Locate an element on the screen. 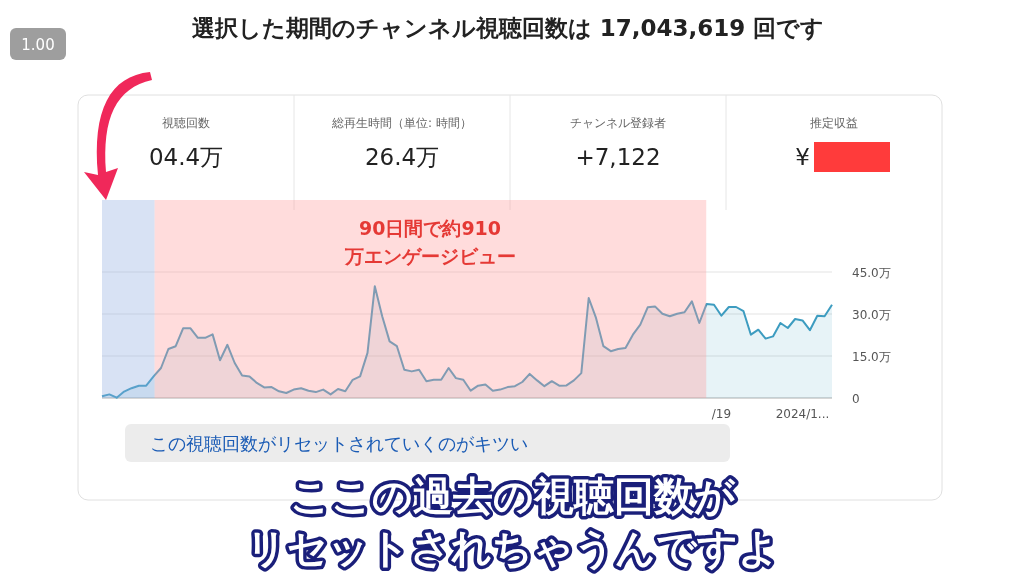 The width and height of the screenshot is (1024, 580). text: +7,122 is located at coordinates (618, 157).